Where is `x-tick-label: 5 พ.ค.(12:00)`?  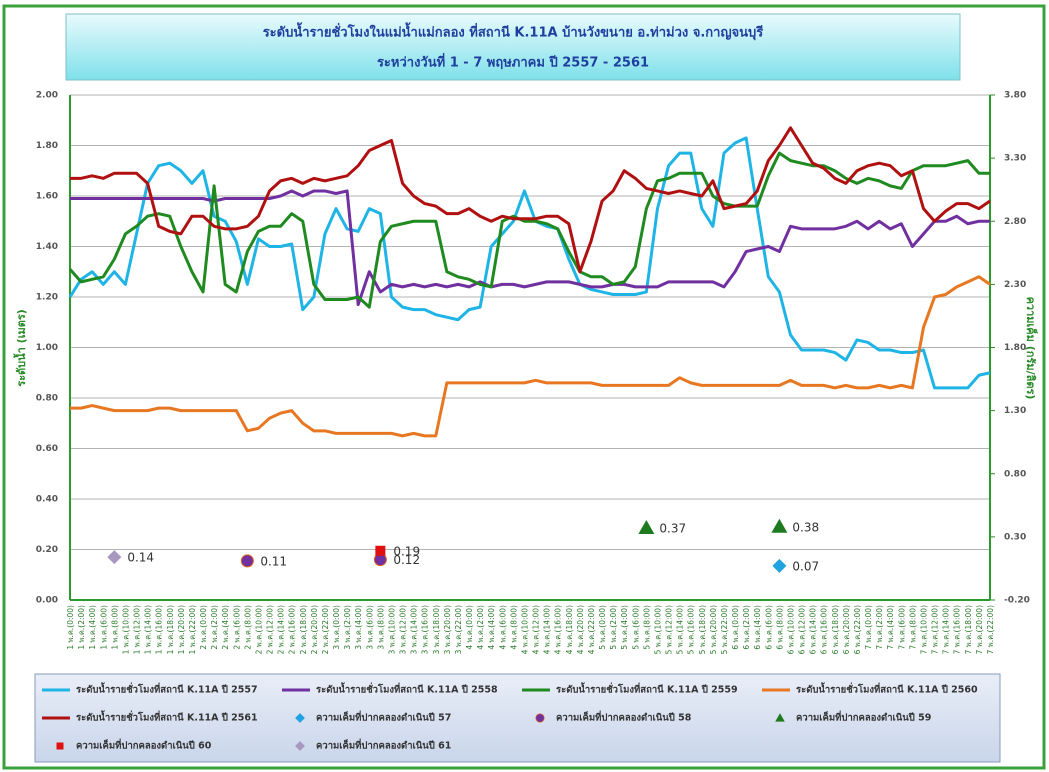 x-tick-label: 5 พ.ค.(12:00) is located at coordinates (669, 629).